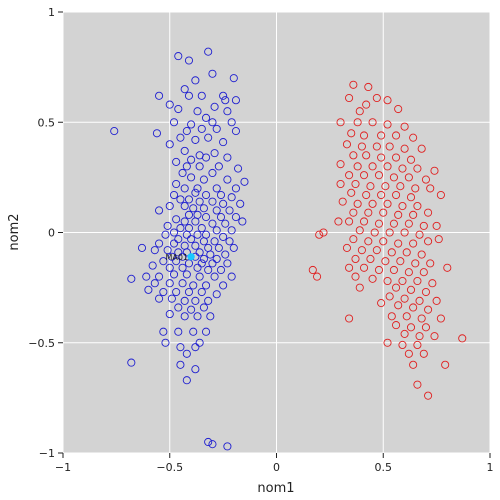  I want to click on x-axis-ticks: −1 −0.5 0 0.5 1, so click(274, 463).